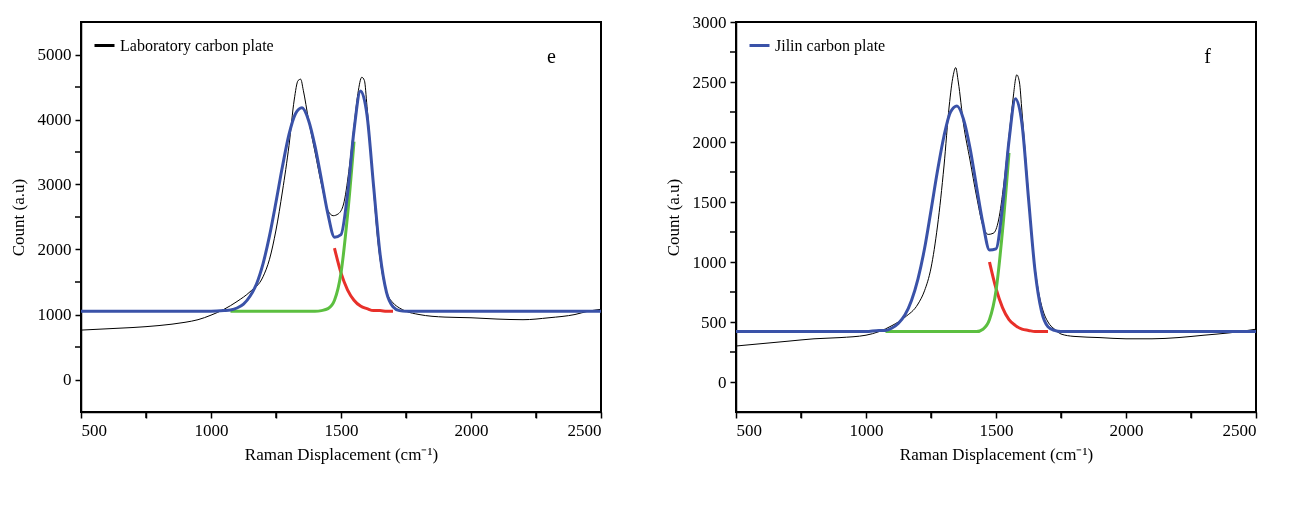 The image size is (1312, 521). I want to click on y-tick-label: 2500, so click(709, 82).